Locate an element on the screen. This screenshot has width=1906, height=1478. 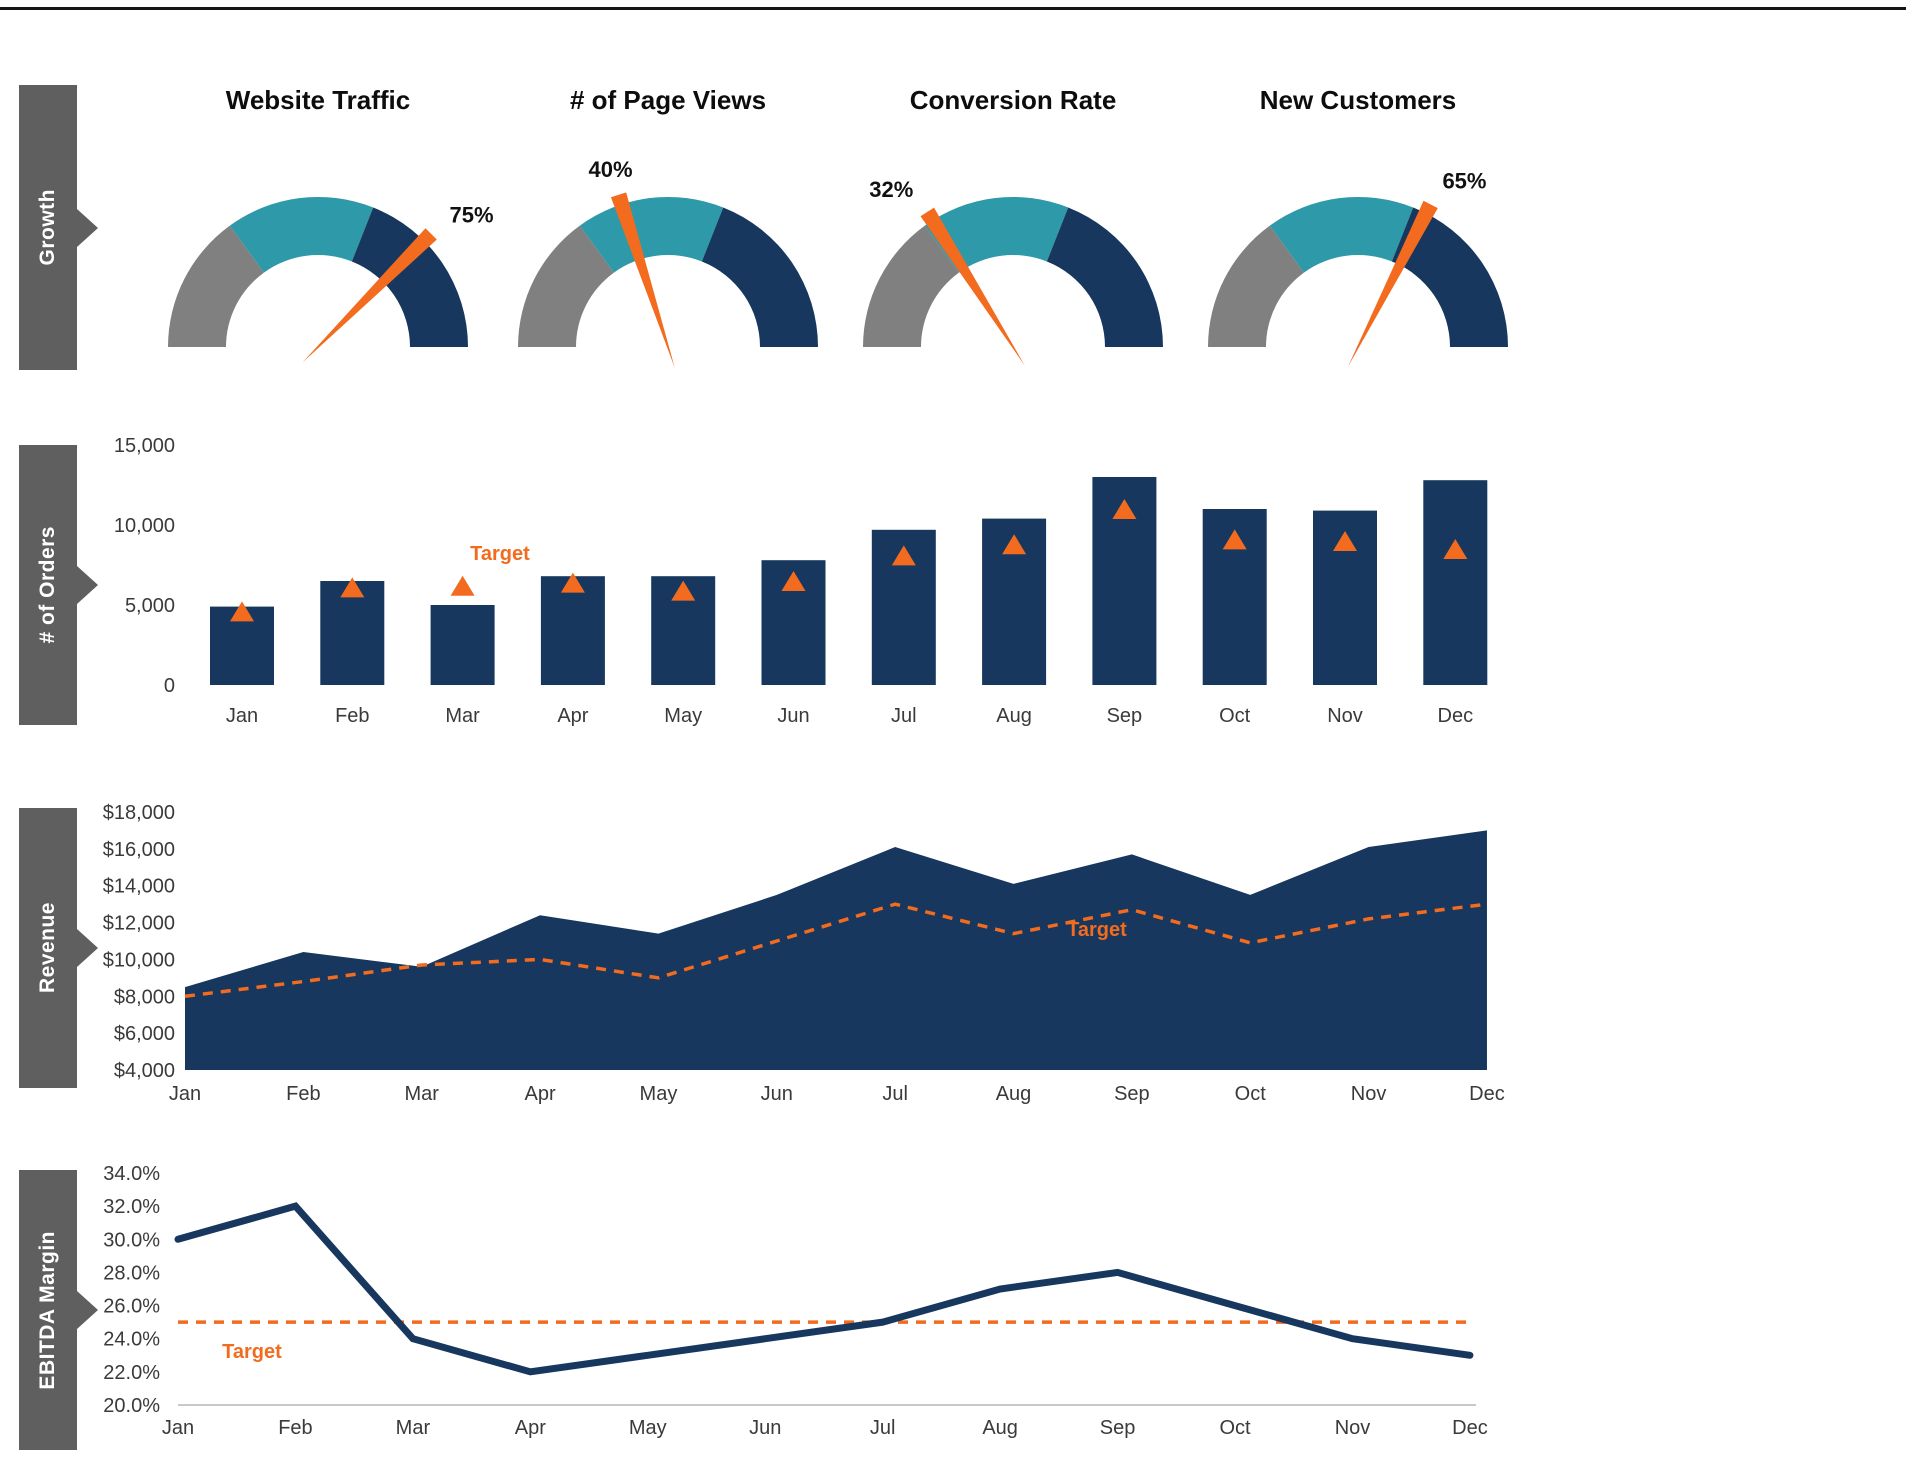
target-marker-jan is located at coordinates (242, 611).